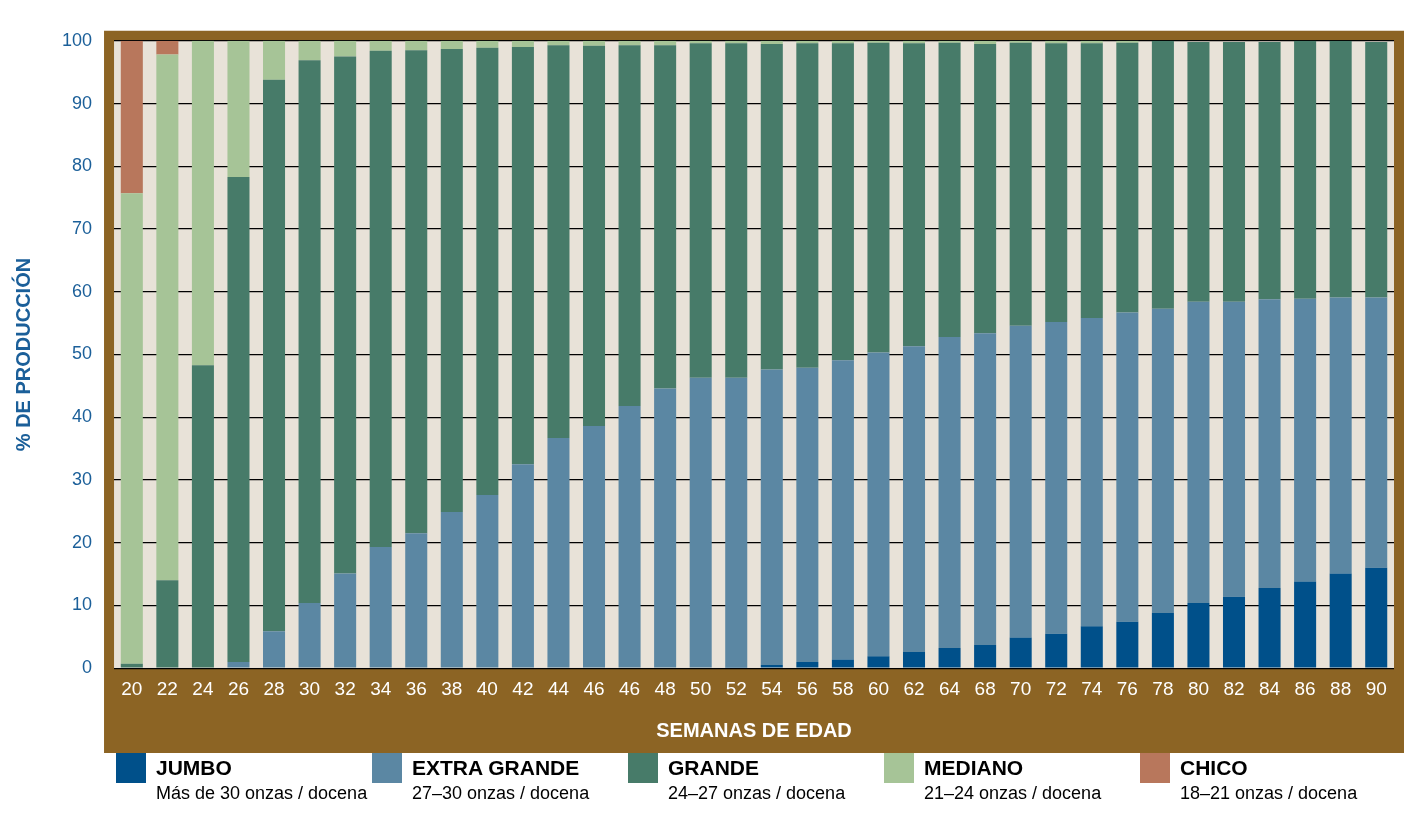 Image resolution: width=1418 pixels, height=825 pixels. I want to click on x-tick-label: 52, so click(736, 688).